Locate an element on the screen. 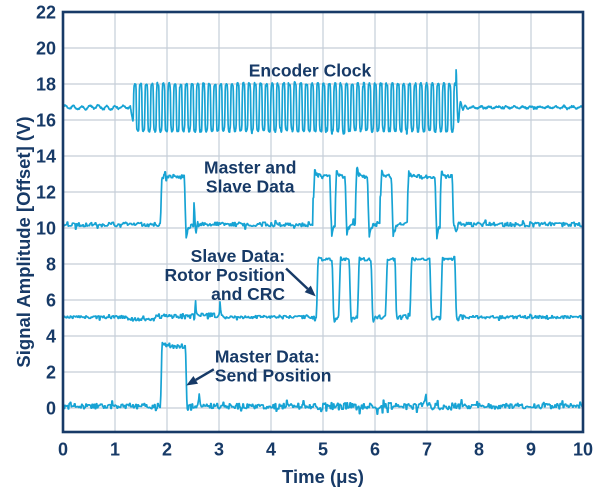 This screenshot has width=600, height=498. x-tick-label: 10 is located at coordinates (583, 450).